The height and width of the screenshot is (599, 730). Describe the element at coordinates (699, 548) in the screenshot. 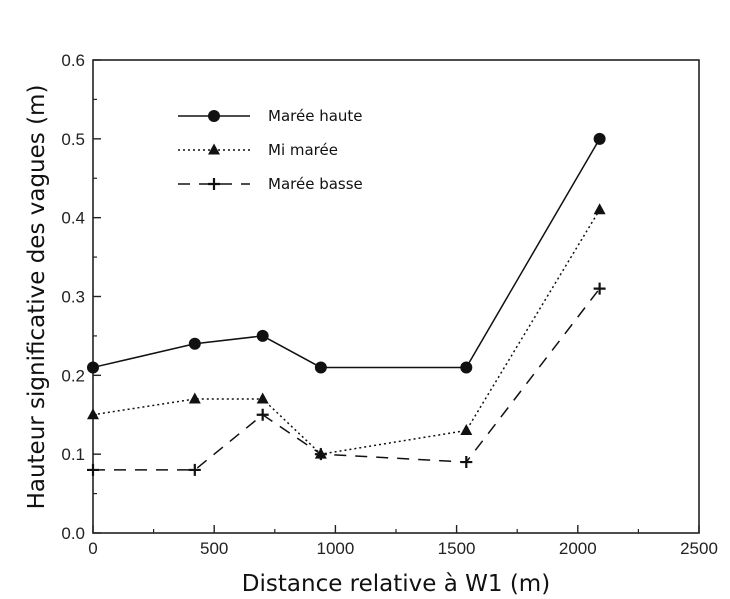

I see `x-tick-label: 2500` at that location.